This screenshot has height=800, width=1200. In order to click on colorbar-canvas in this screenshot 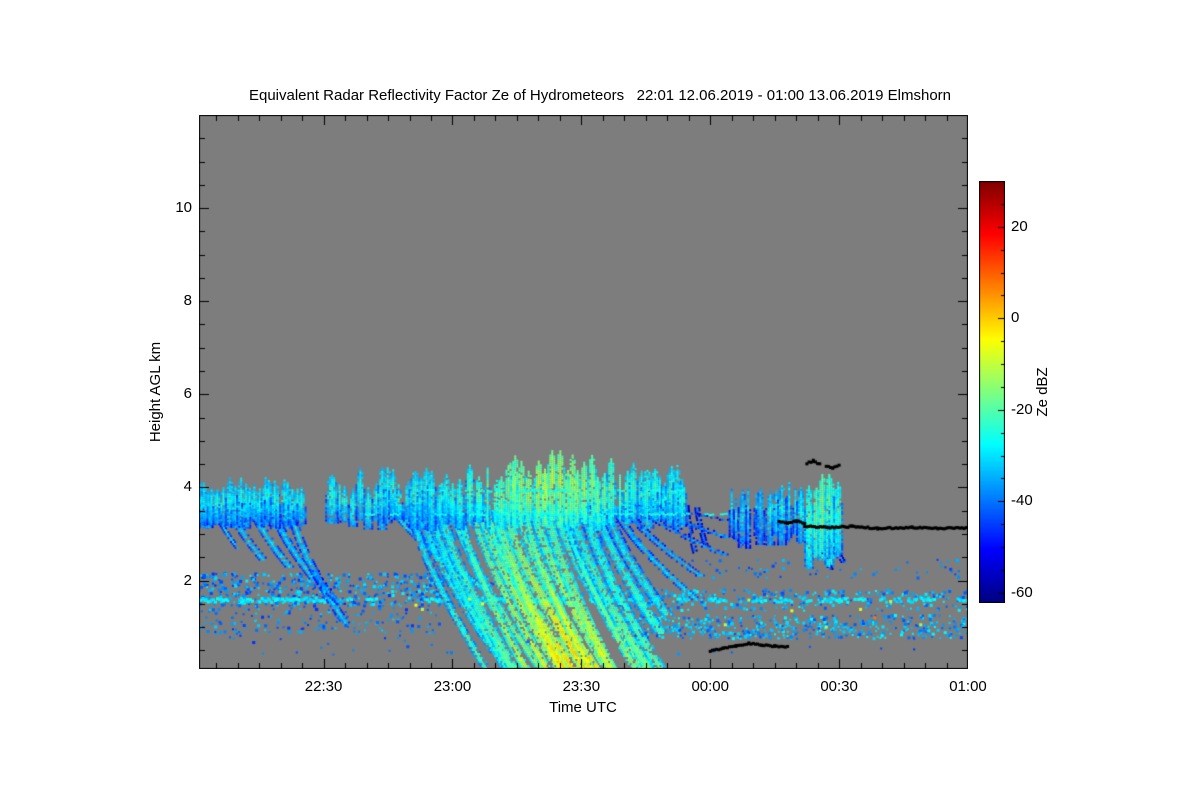, I will do `click(992, 392)`.